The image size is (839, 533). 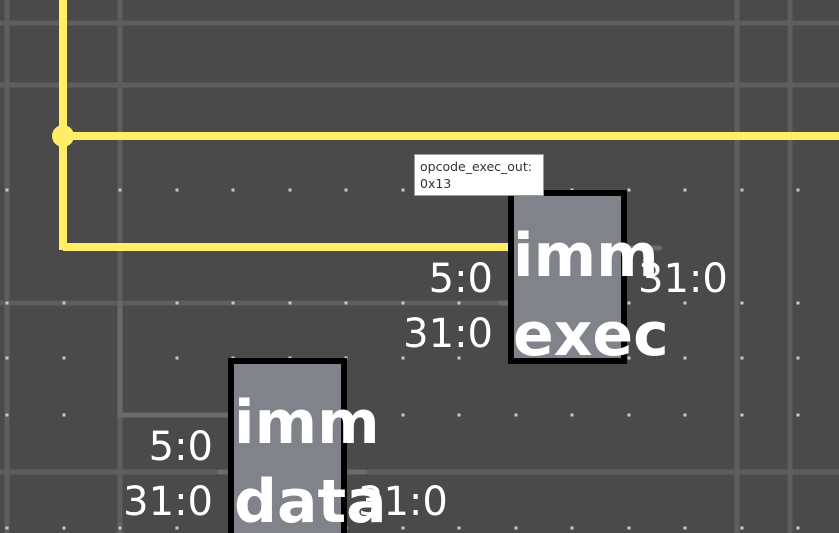 I want to click on component-imm-exec: imm exec 5:0 31:0 31:0, so click(x=565, y=280).